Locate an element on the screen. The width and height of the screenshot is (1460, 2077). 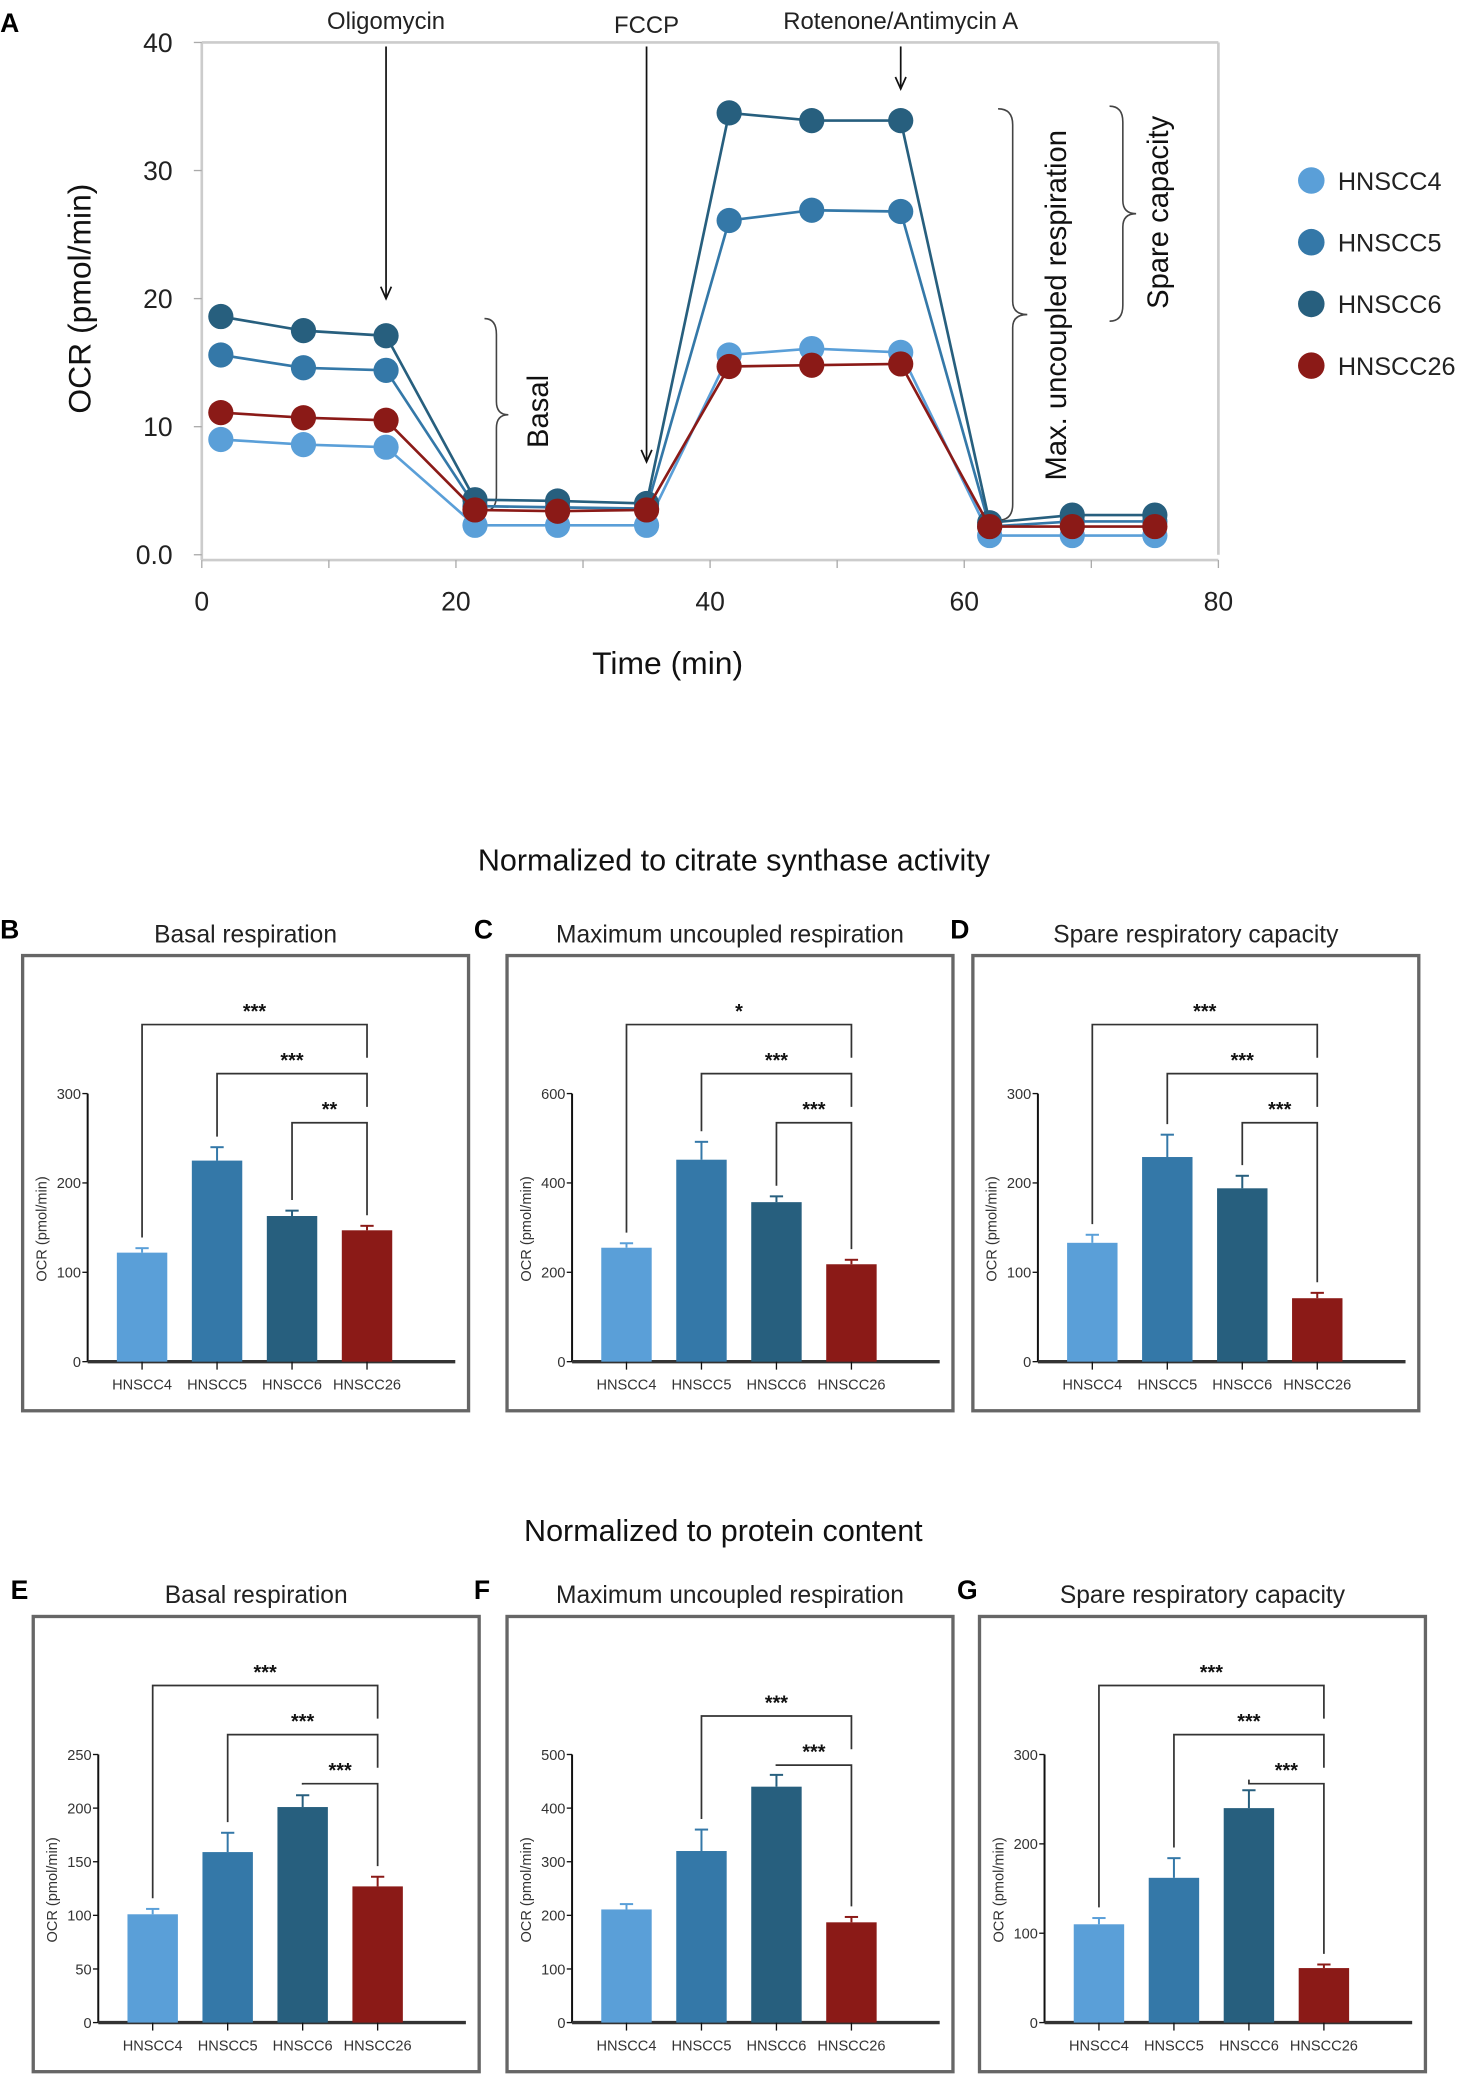
y-tick-label: 300 is located at coordinates (553, 1863).